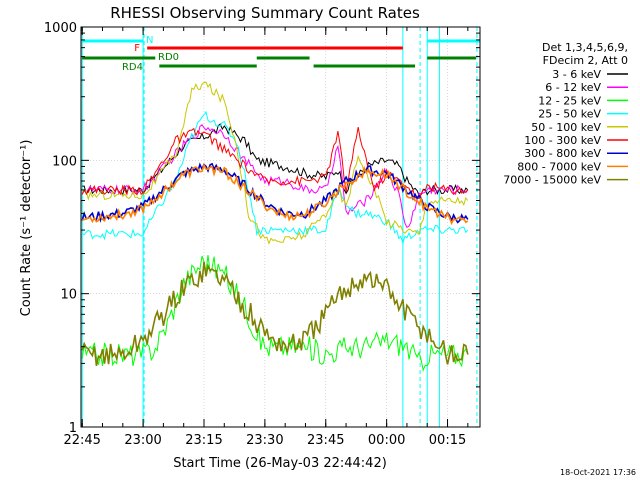 This screenshot has width=640, height=480. Describe the element at coordinates (64, 161) in the screenshot. I see `y-tick-label: 100` at that location.